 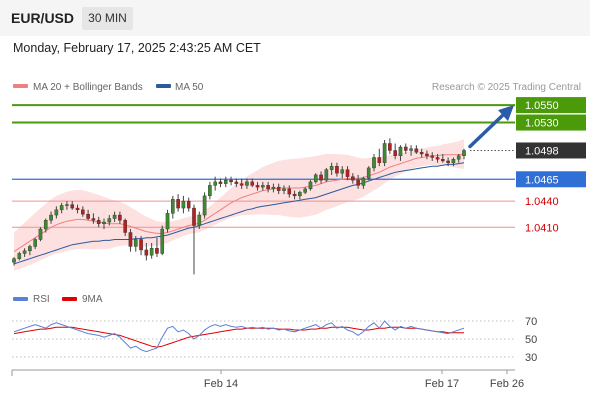 What do you see at coordinates (531, 358) in the screenshot?
I see `rsi-tick-label: 30` at bounding box center [531, 358].